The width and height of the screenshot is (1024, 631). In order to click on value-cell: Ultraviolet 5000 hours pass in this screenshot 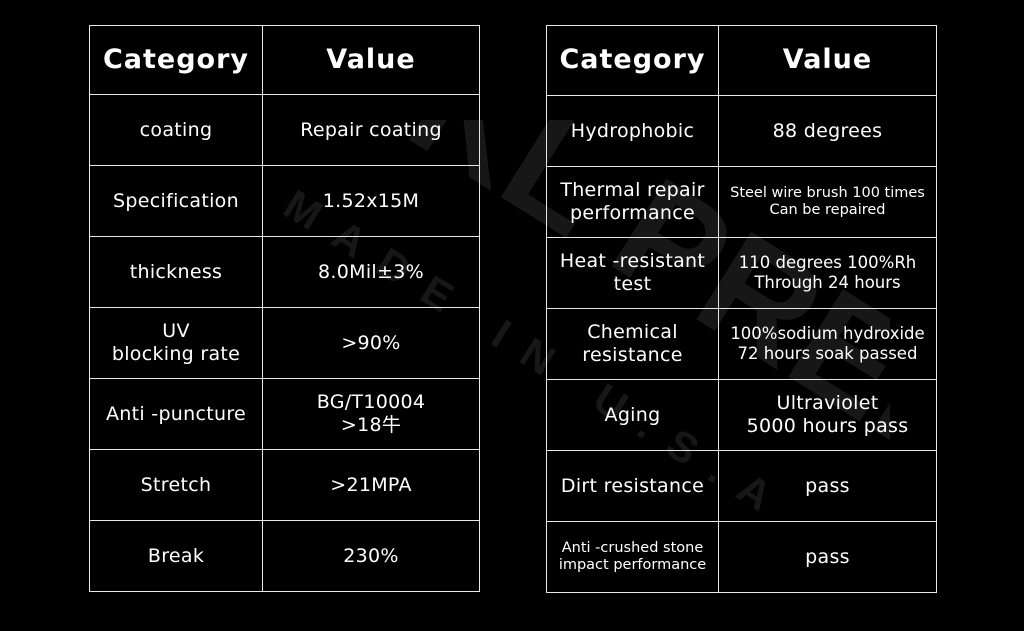, I will do `click(827, 415)`.